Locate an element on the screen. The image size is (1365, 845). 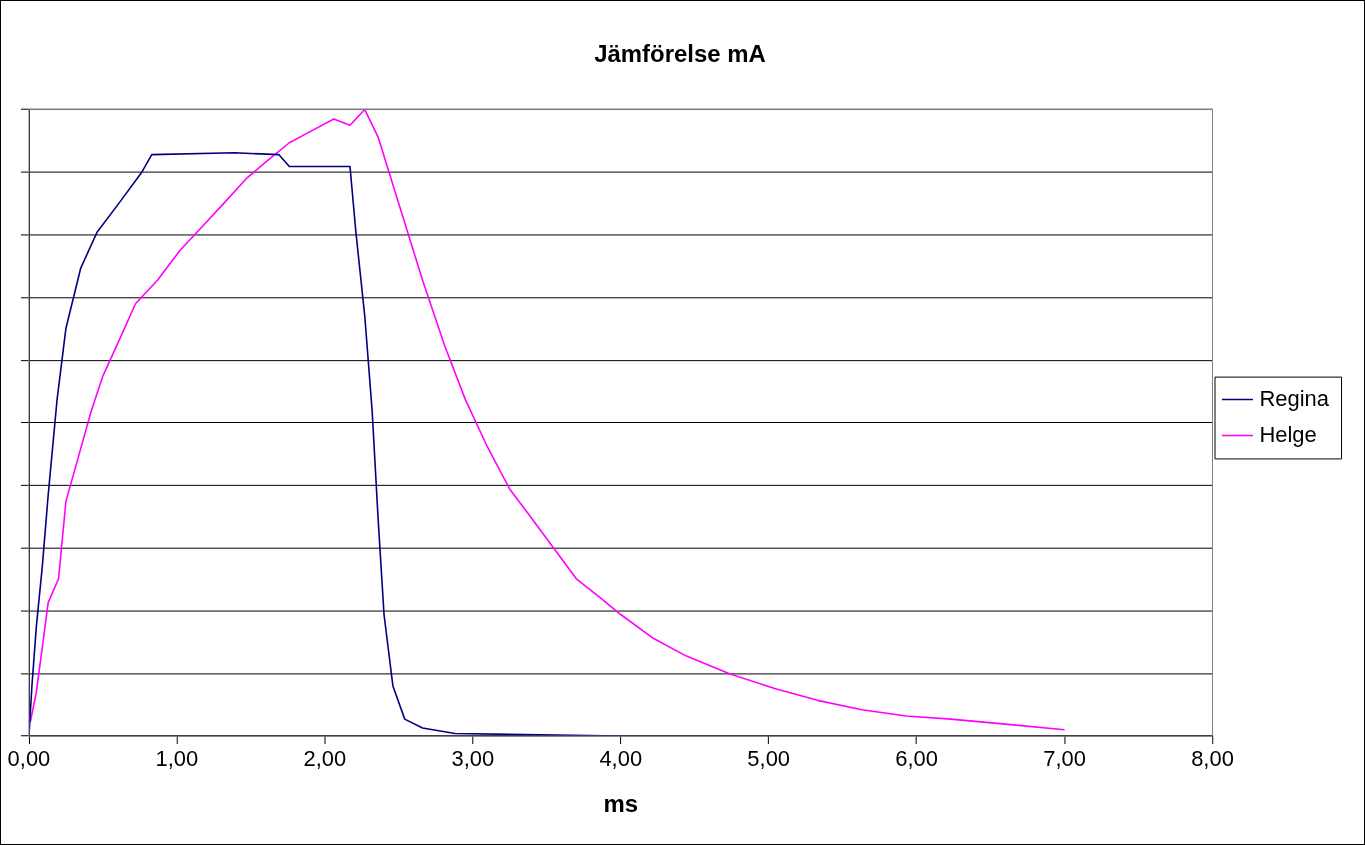
chart-title: Jämförelse mA is located at coordinates (680, 53).